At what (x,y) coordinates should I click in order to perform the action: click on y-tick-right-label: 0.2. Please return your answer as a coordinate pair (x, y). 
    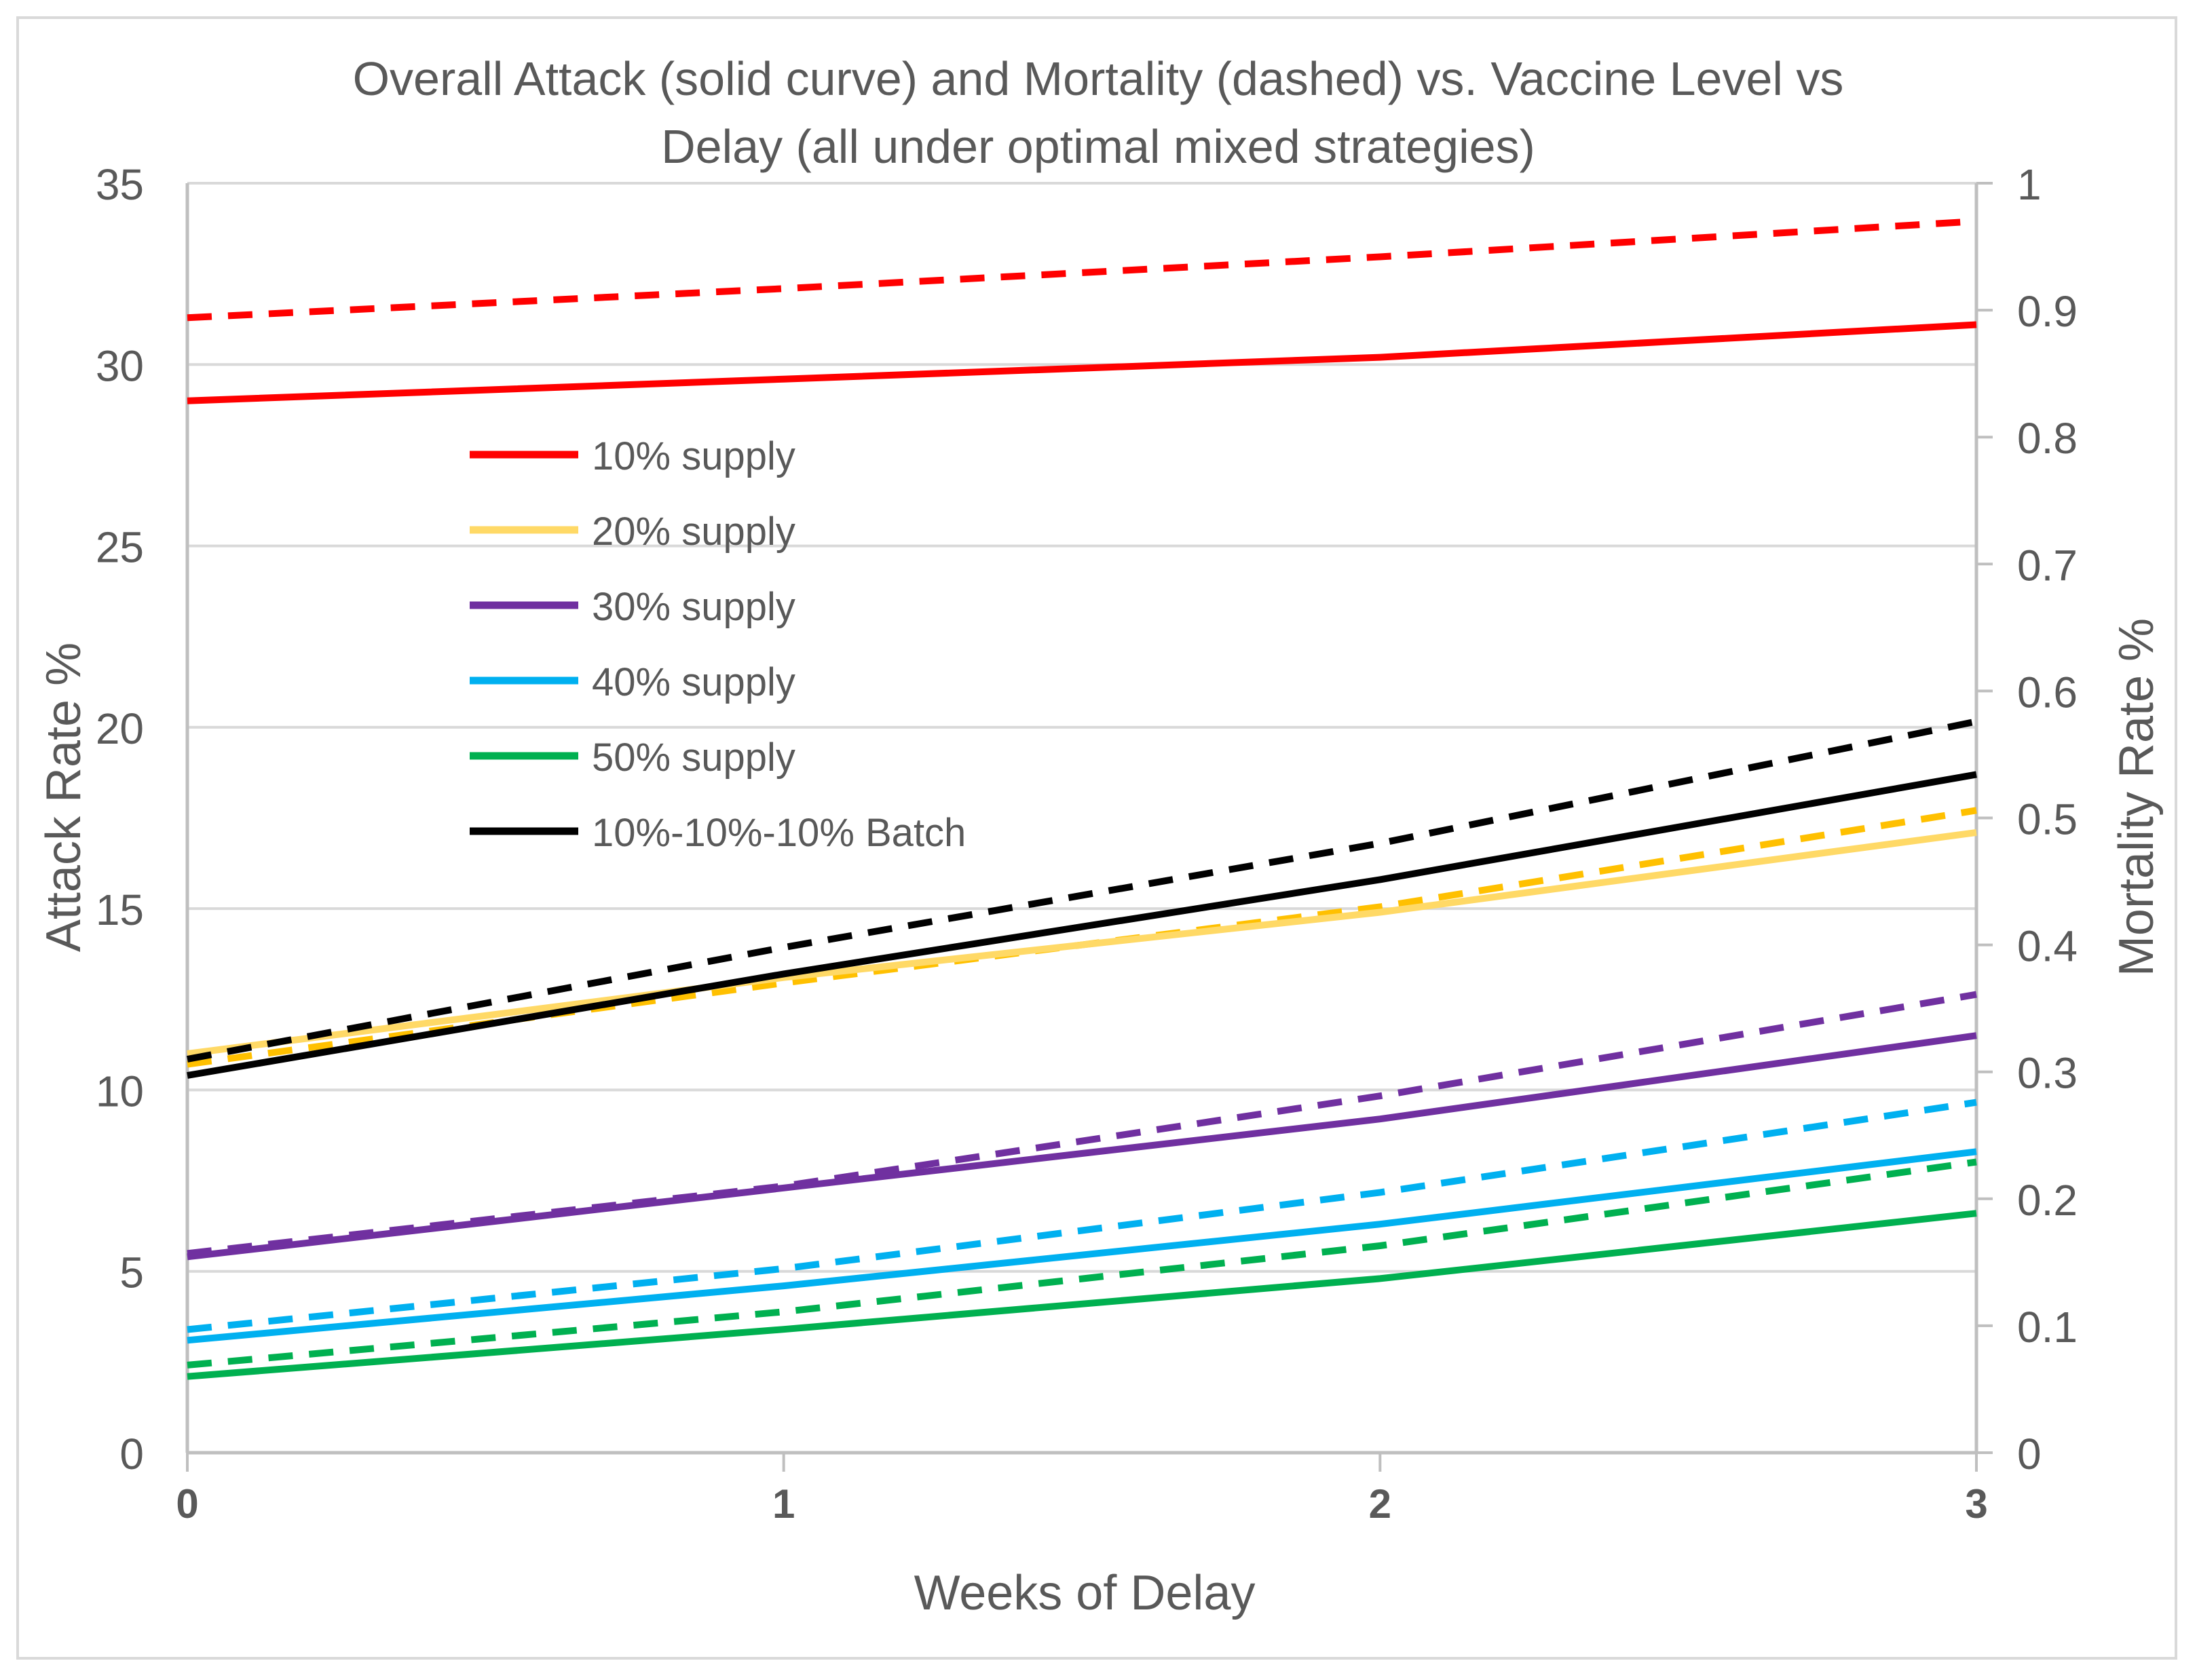
    Looking at the image, I should click on (2047, 1200).